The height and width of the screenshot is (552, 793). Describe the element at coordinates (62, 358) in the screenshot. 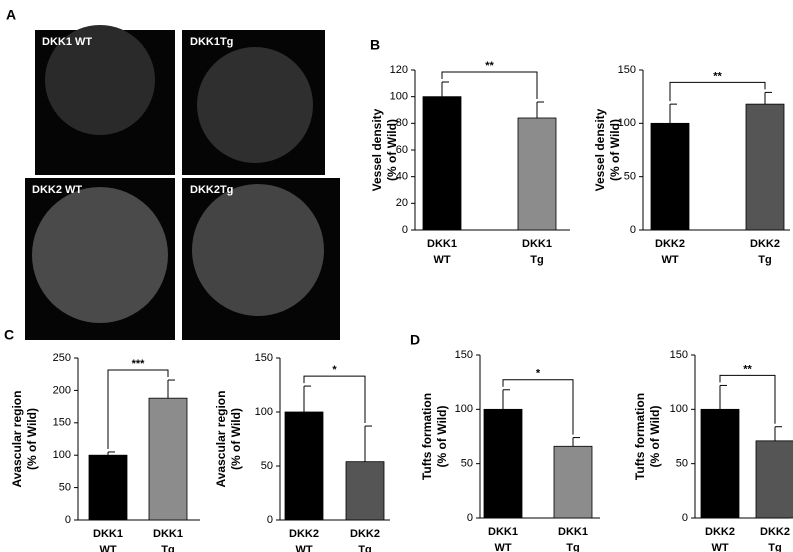

I see `y-tick-label: 250` at that location.